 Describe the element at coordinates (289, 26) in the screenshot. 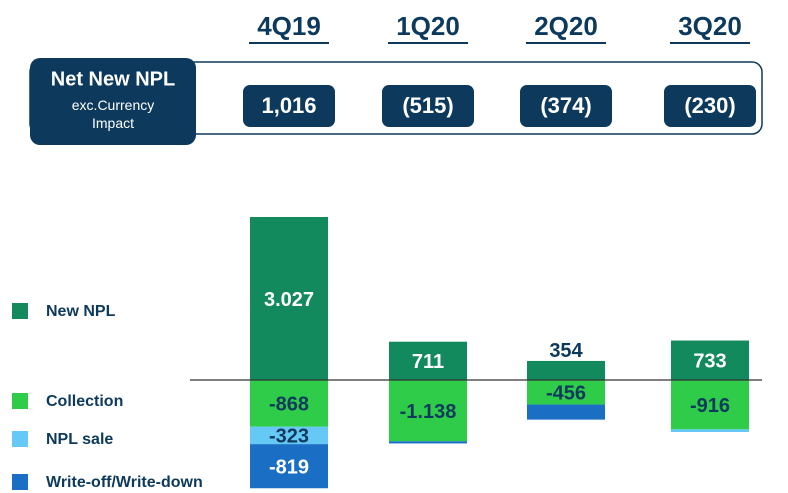

I see `category-label: 4Q19` at that location.